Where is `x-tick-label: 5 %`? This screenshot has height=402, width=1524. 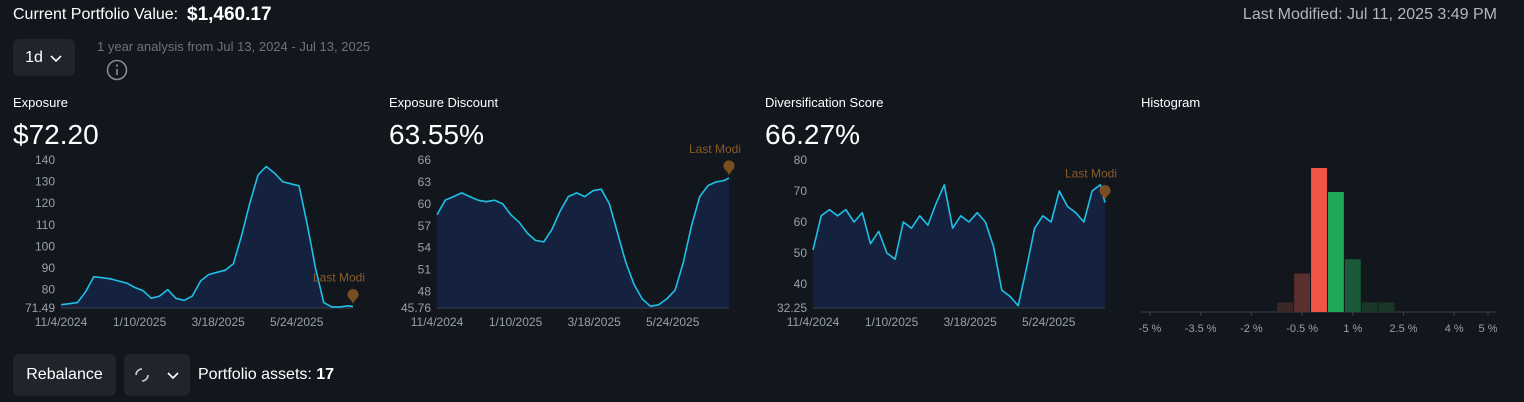
x-tick-label: 5 % is located at coordinates (1488, 329).